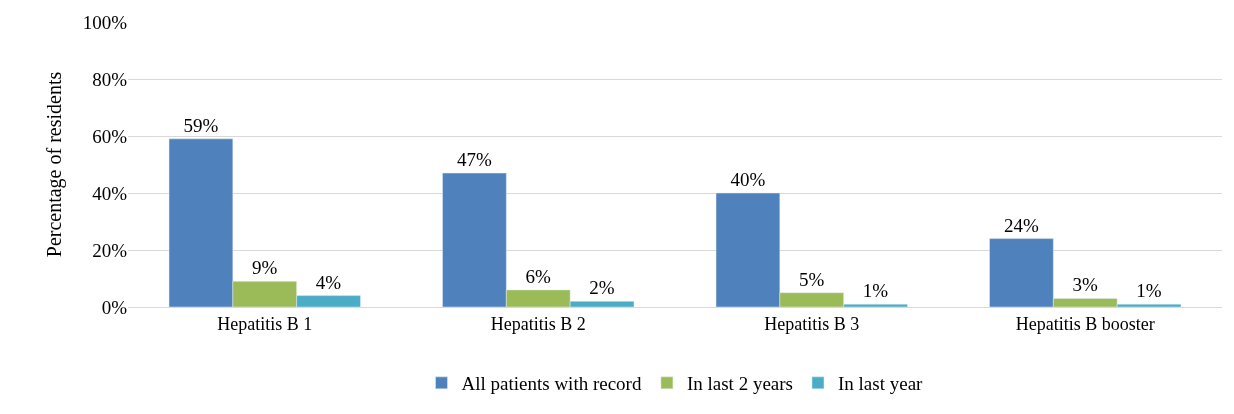 This screenshot has width=1234, height=414. Describe the element at coordinates (55, 164) in the screenshot. I see `y-axis-title: Percentage of residents` at that location.